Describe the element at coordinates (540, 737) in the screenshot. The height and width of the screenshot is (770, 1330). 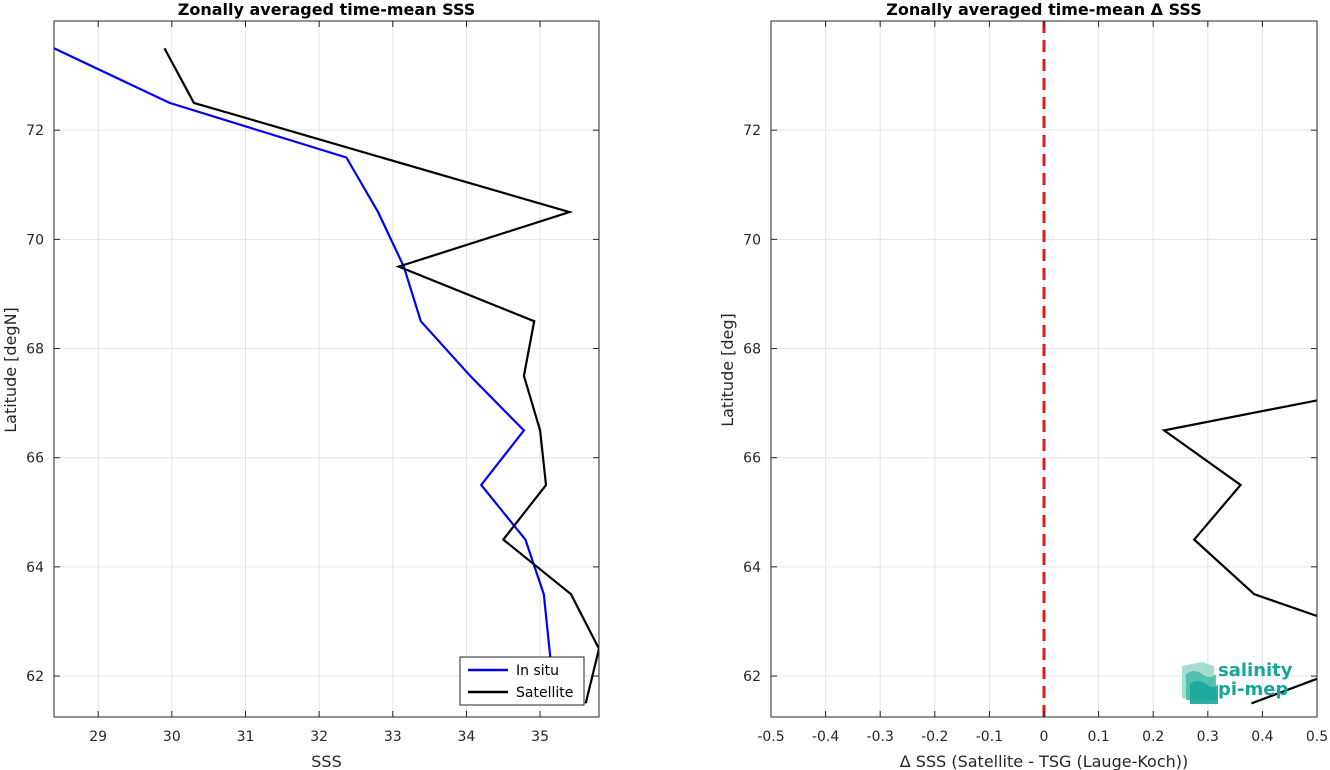
I see `x-tick-label: 35` at that location.